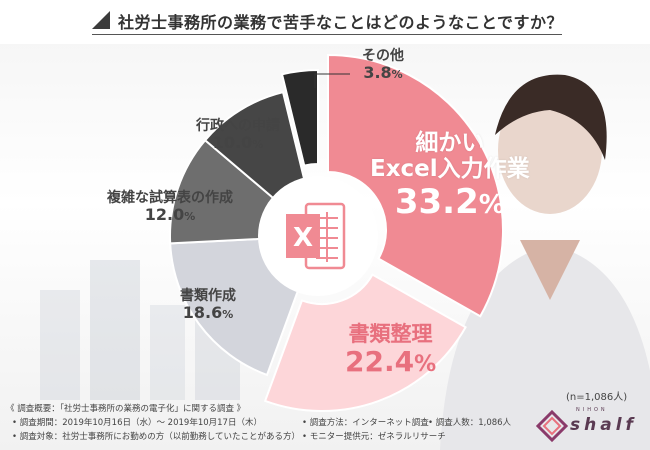 This screenshot has height=450, width=650. What do you see at coordinates (391, 362) in the screenshot?
I see `slice-value: 22.4%` at bounding box center [391, 362].